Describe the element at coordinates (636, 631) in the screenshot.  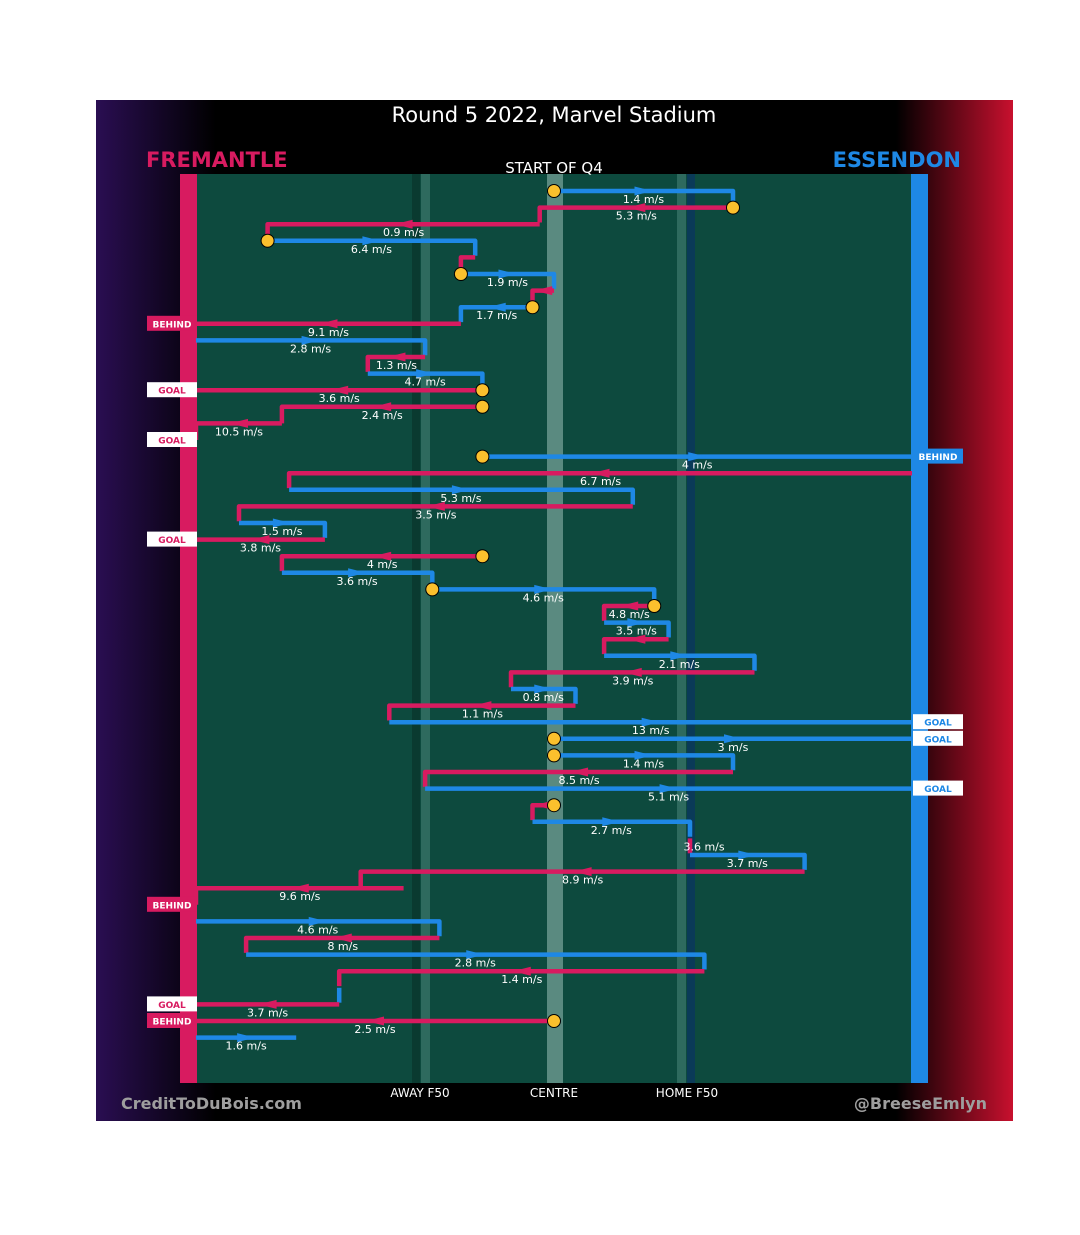
I see `speed-label-25: 3.5 m/s` at that location.